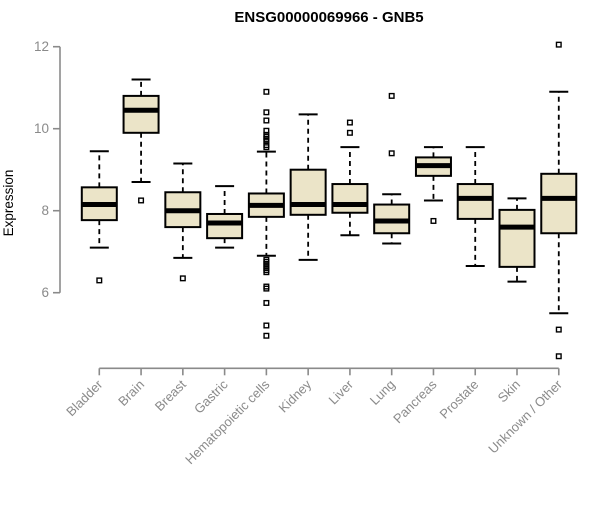 The image size is (600, 505). What do you see at coordinates (295, 395) in the screenshot?
I see `x-tick-label: Kidney` at bounding box center [295, 395].